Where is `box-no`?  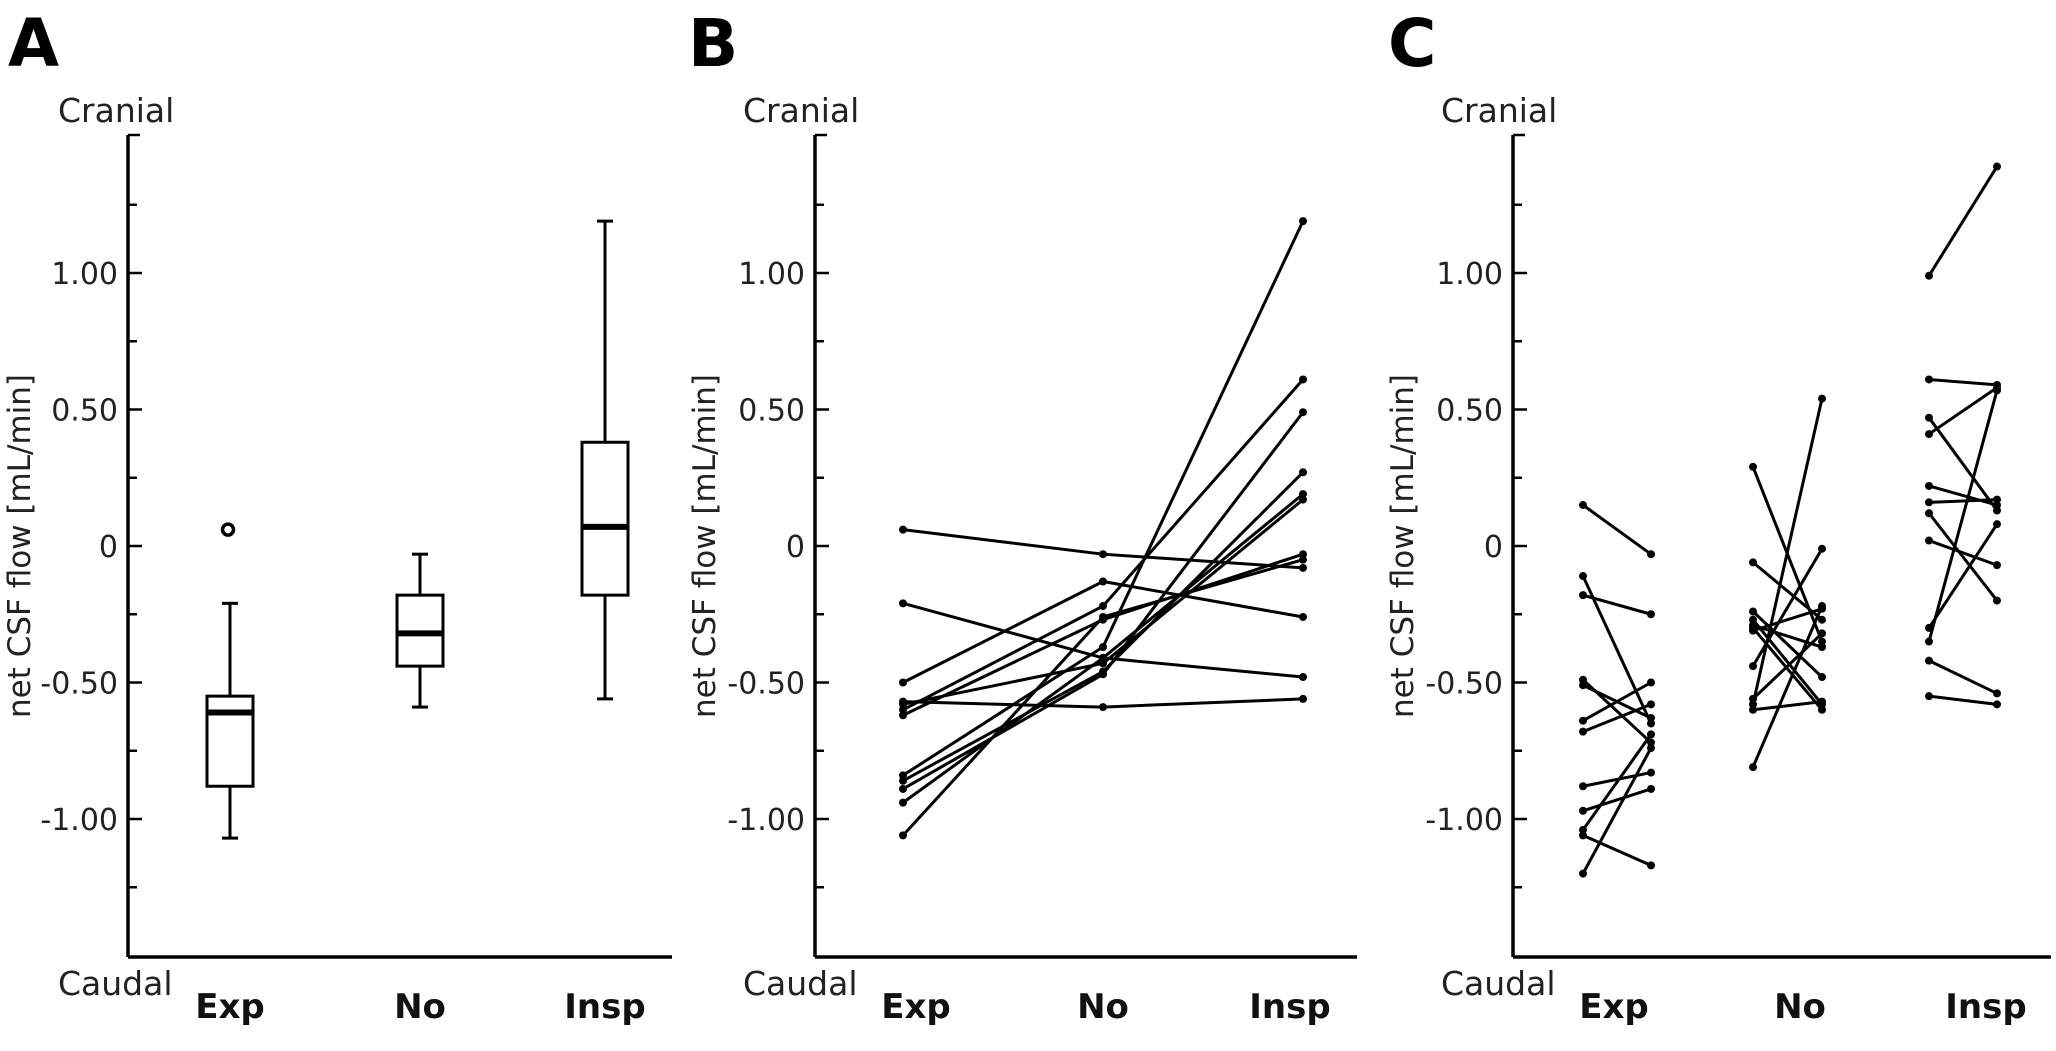
box-no is located at coordinates (420, 630).